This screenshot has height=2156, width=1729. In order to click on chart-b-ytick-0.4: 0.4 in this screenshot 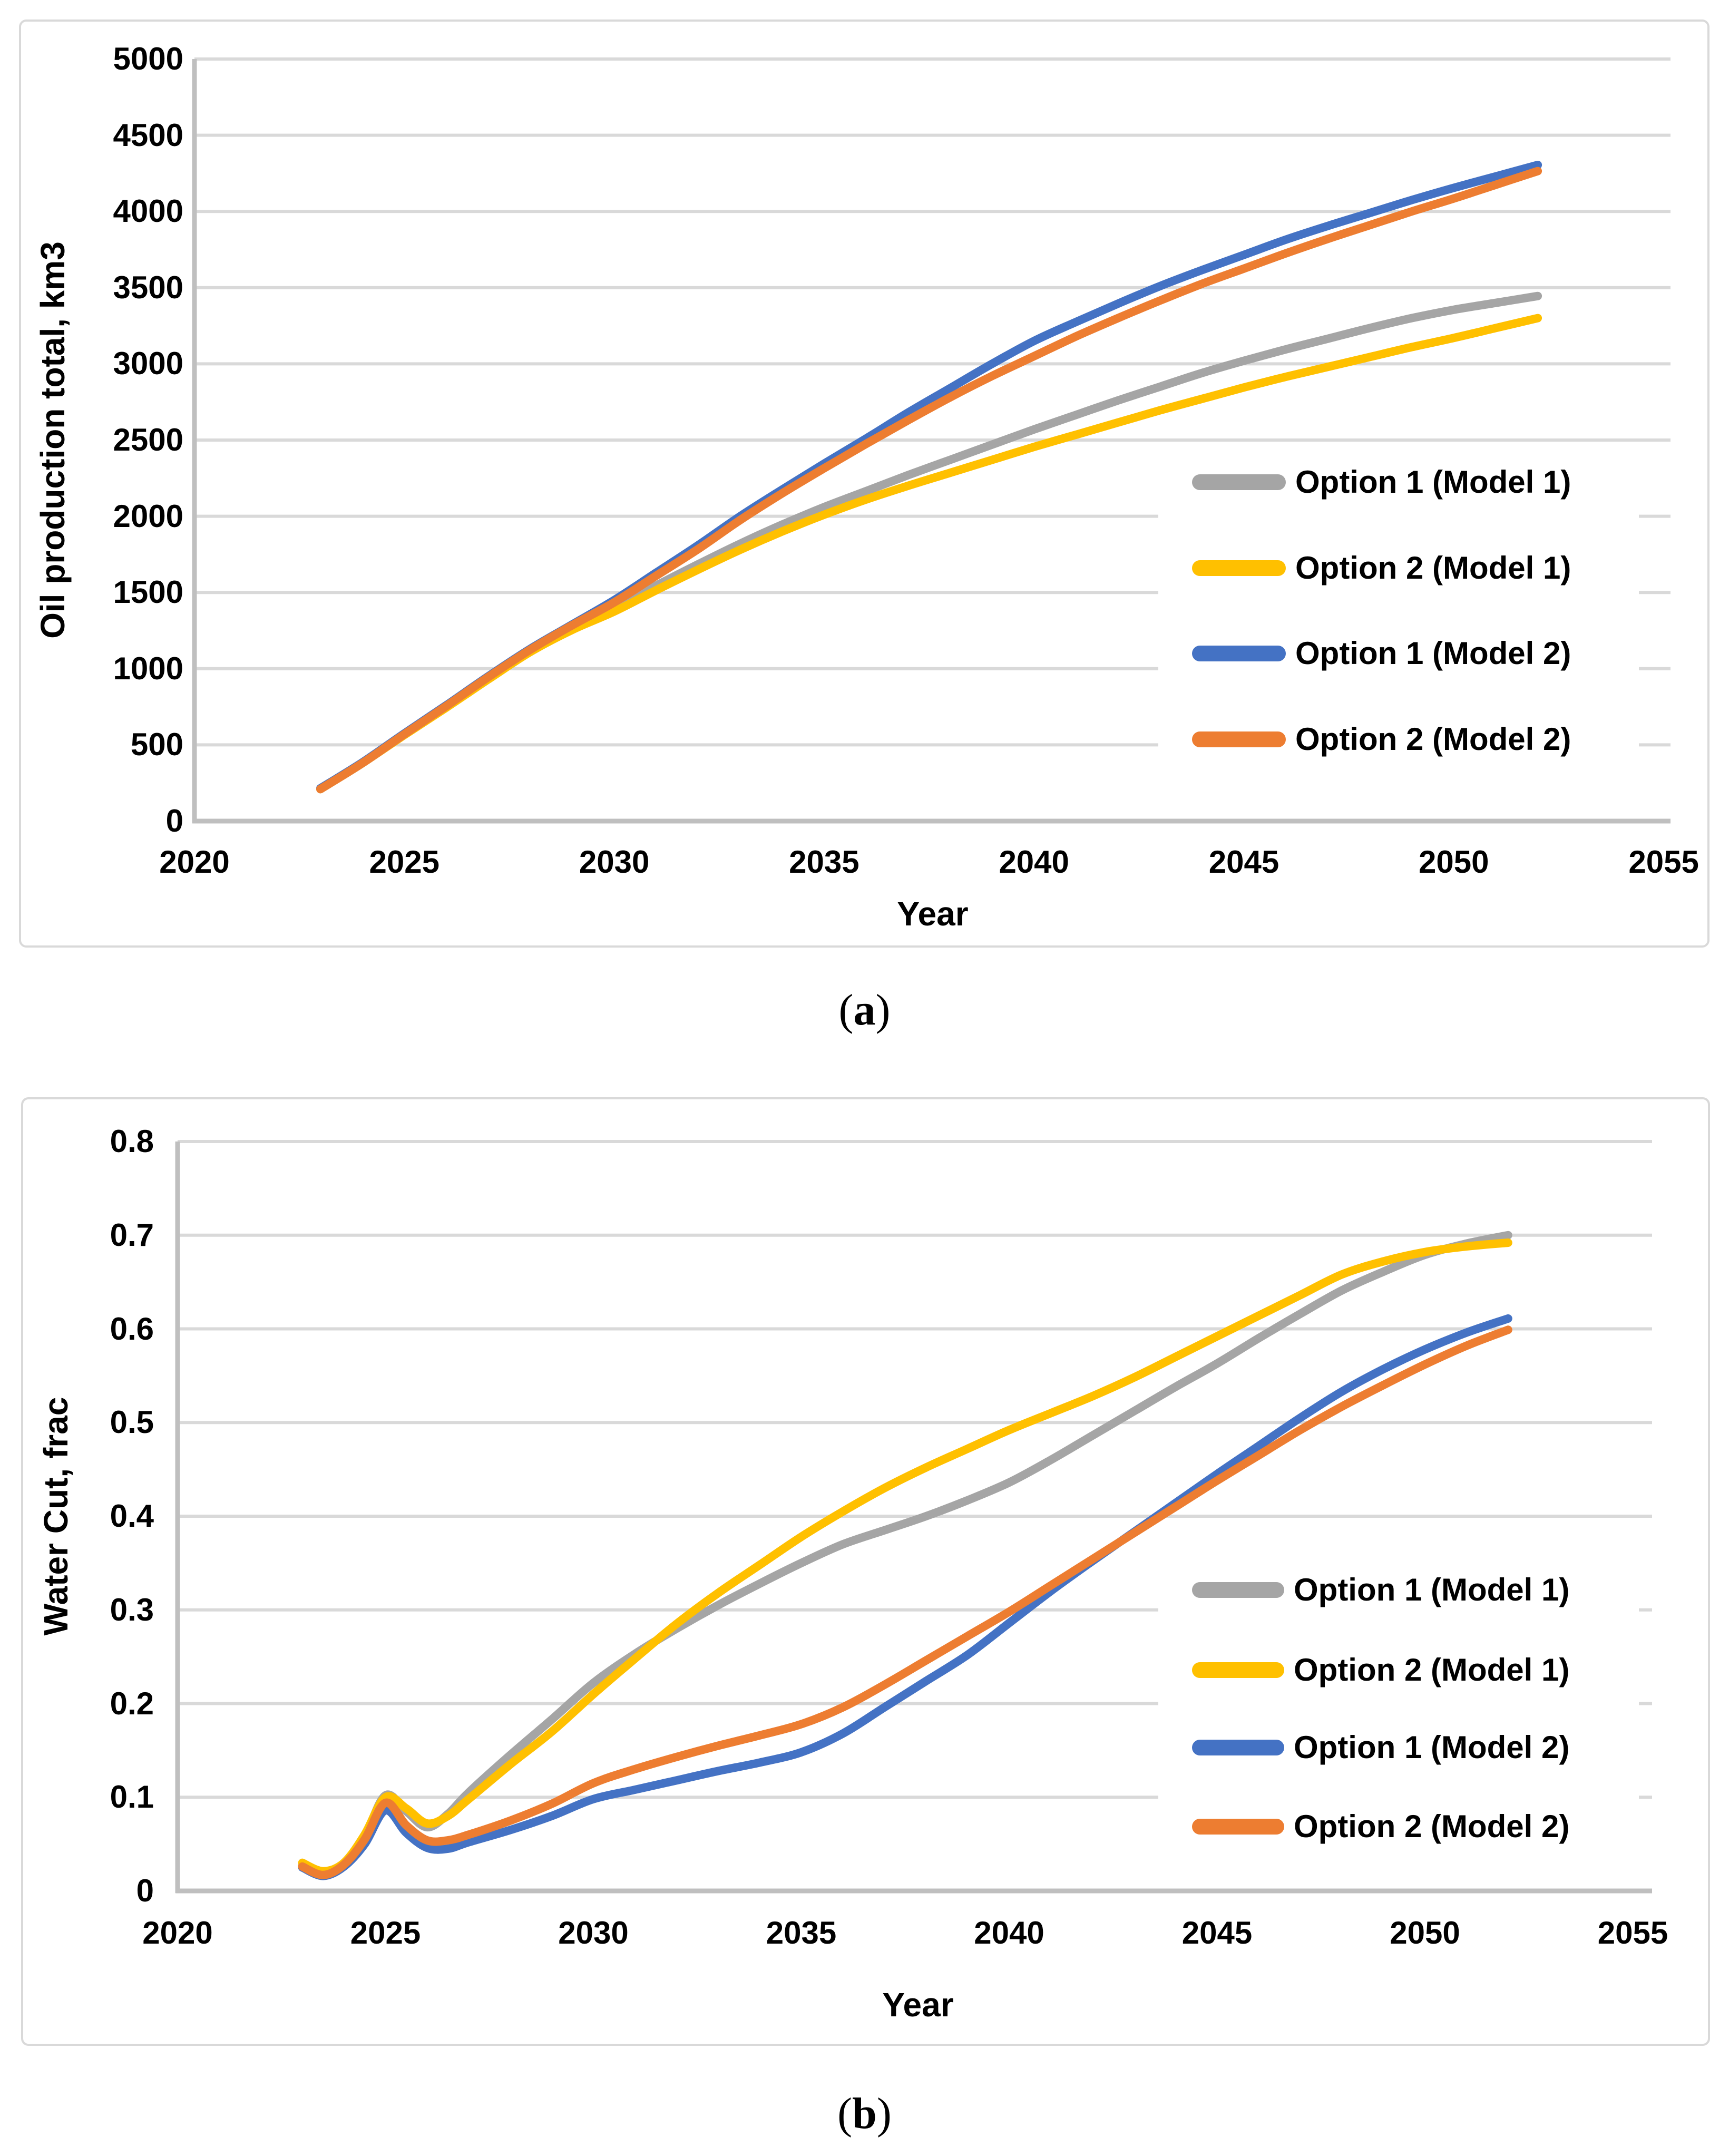, I will do `click(132, 1516)`.